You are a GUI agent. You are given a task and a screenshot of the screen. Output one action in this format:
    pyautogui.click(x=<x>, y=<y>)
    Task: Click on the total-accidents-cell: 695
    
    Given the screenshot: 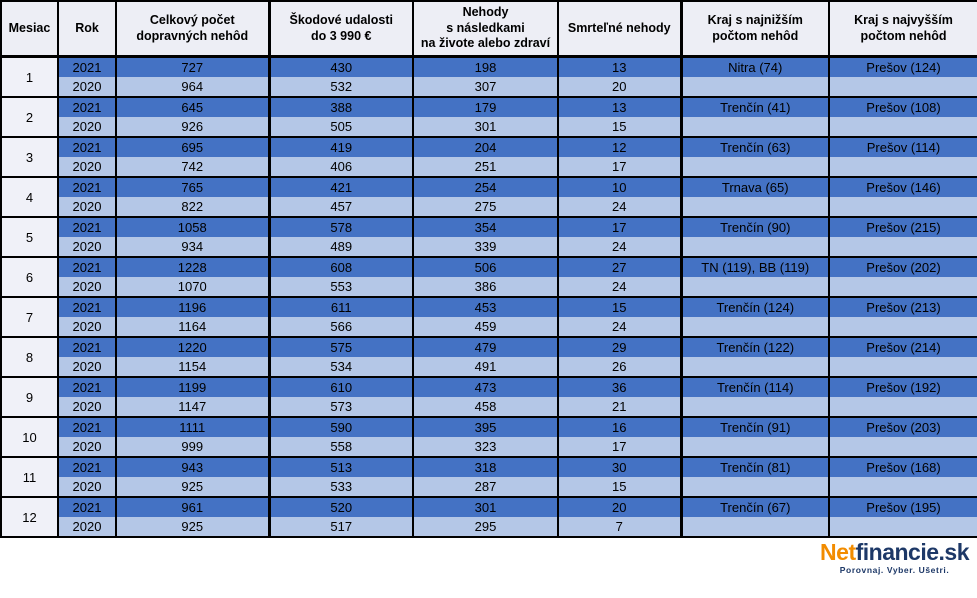 What is the action you would take?
    pyautogui.click(x=193, y=146)
    